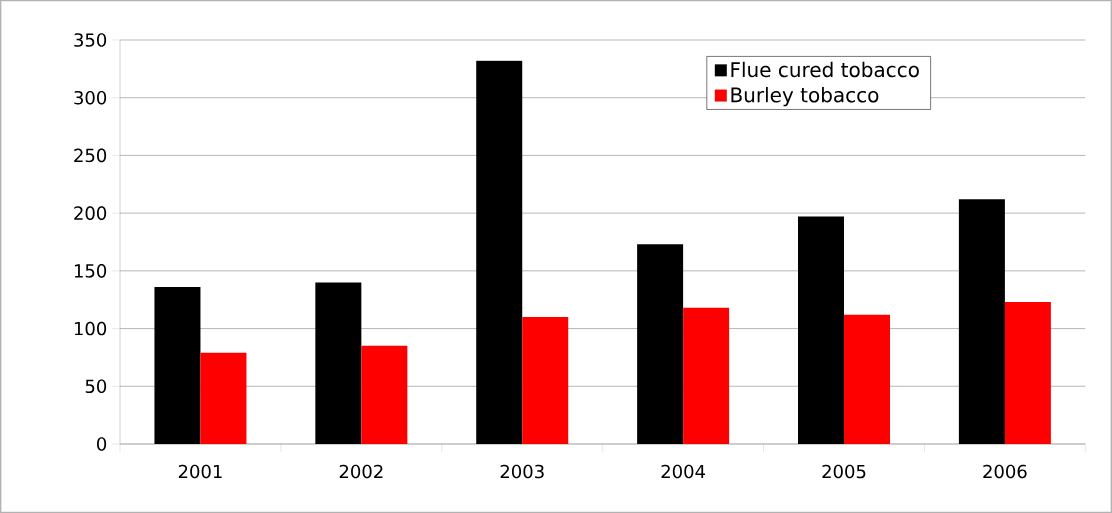  What do you see at coordinates (361, 471) in the screenshot?
I see `x-tick-label: 2002` at bounding box center [361, 471].